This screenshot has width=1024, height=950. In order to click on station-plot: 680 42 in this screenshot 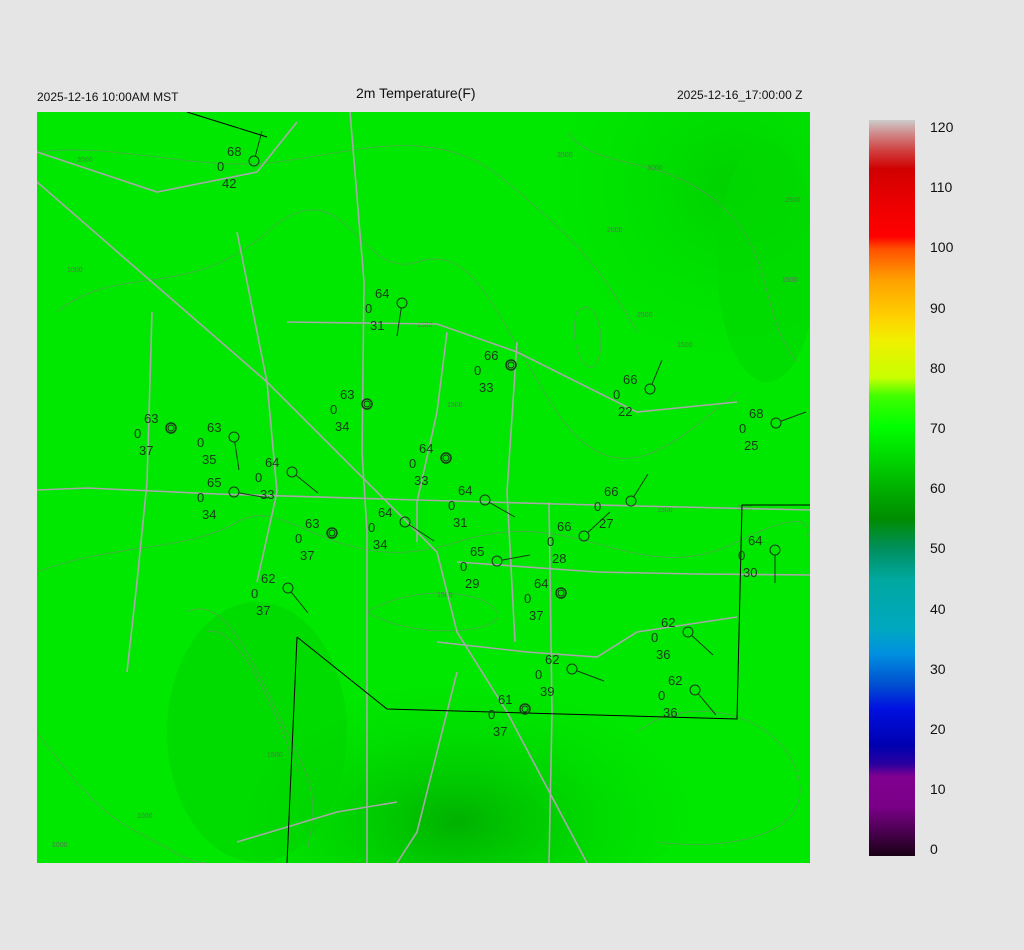, I will do `click(240, 160)`.